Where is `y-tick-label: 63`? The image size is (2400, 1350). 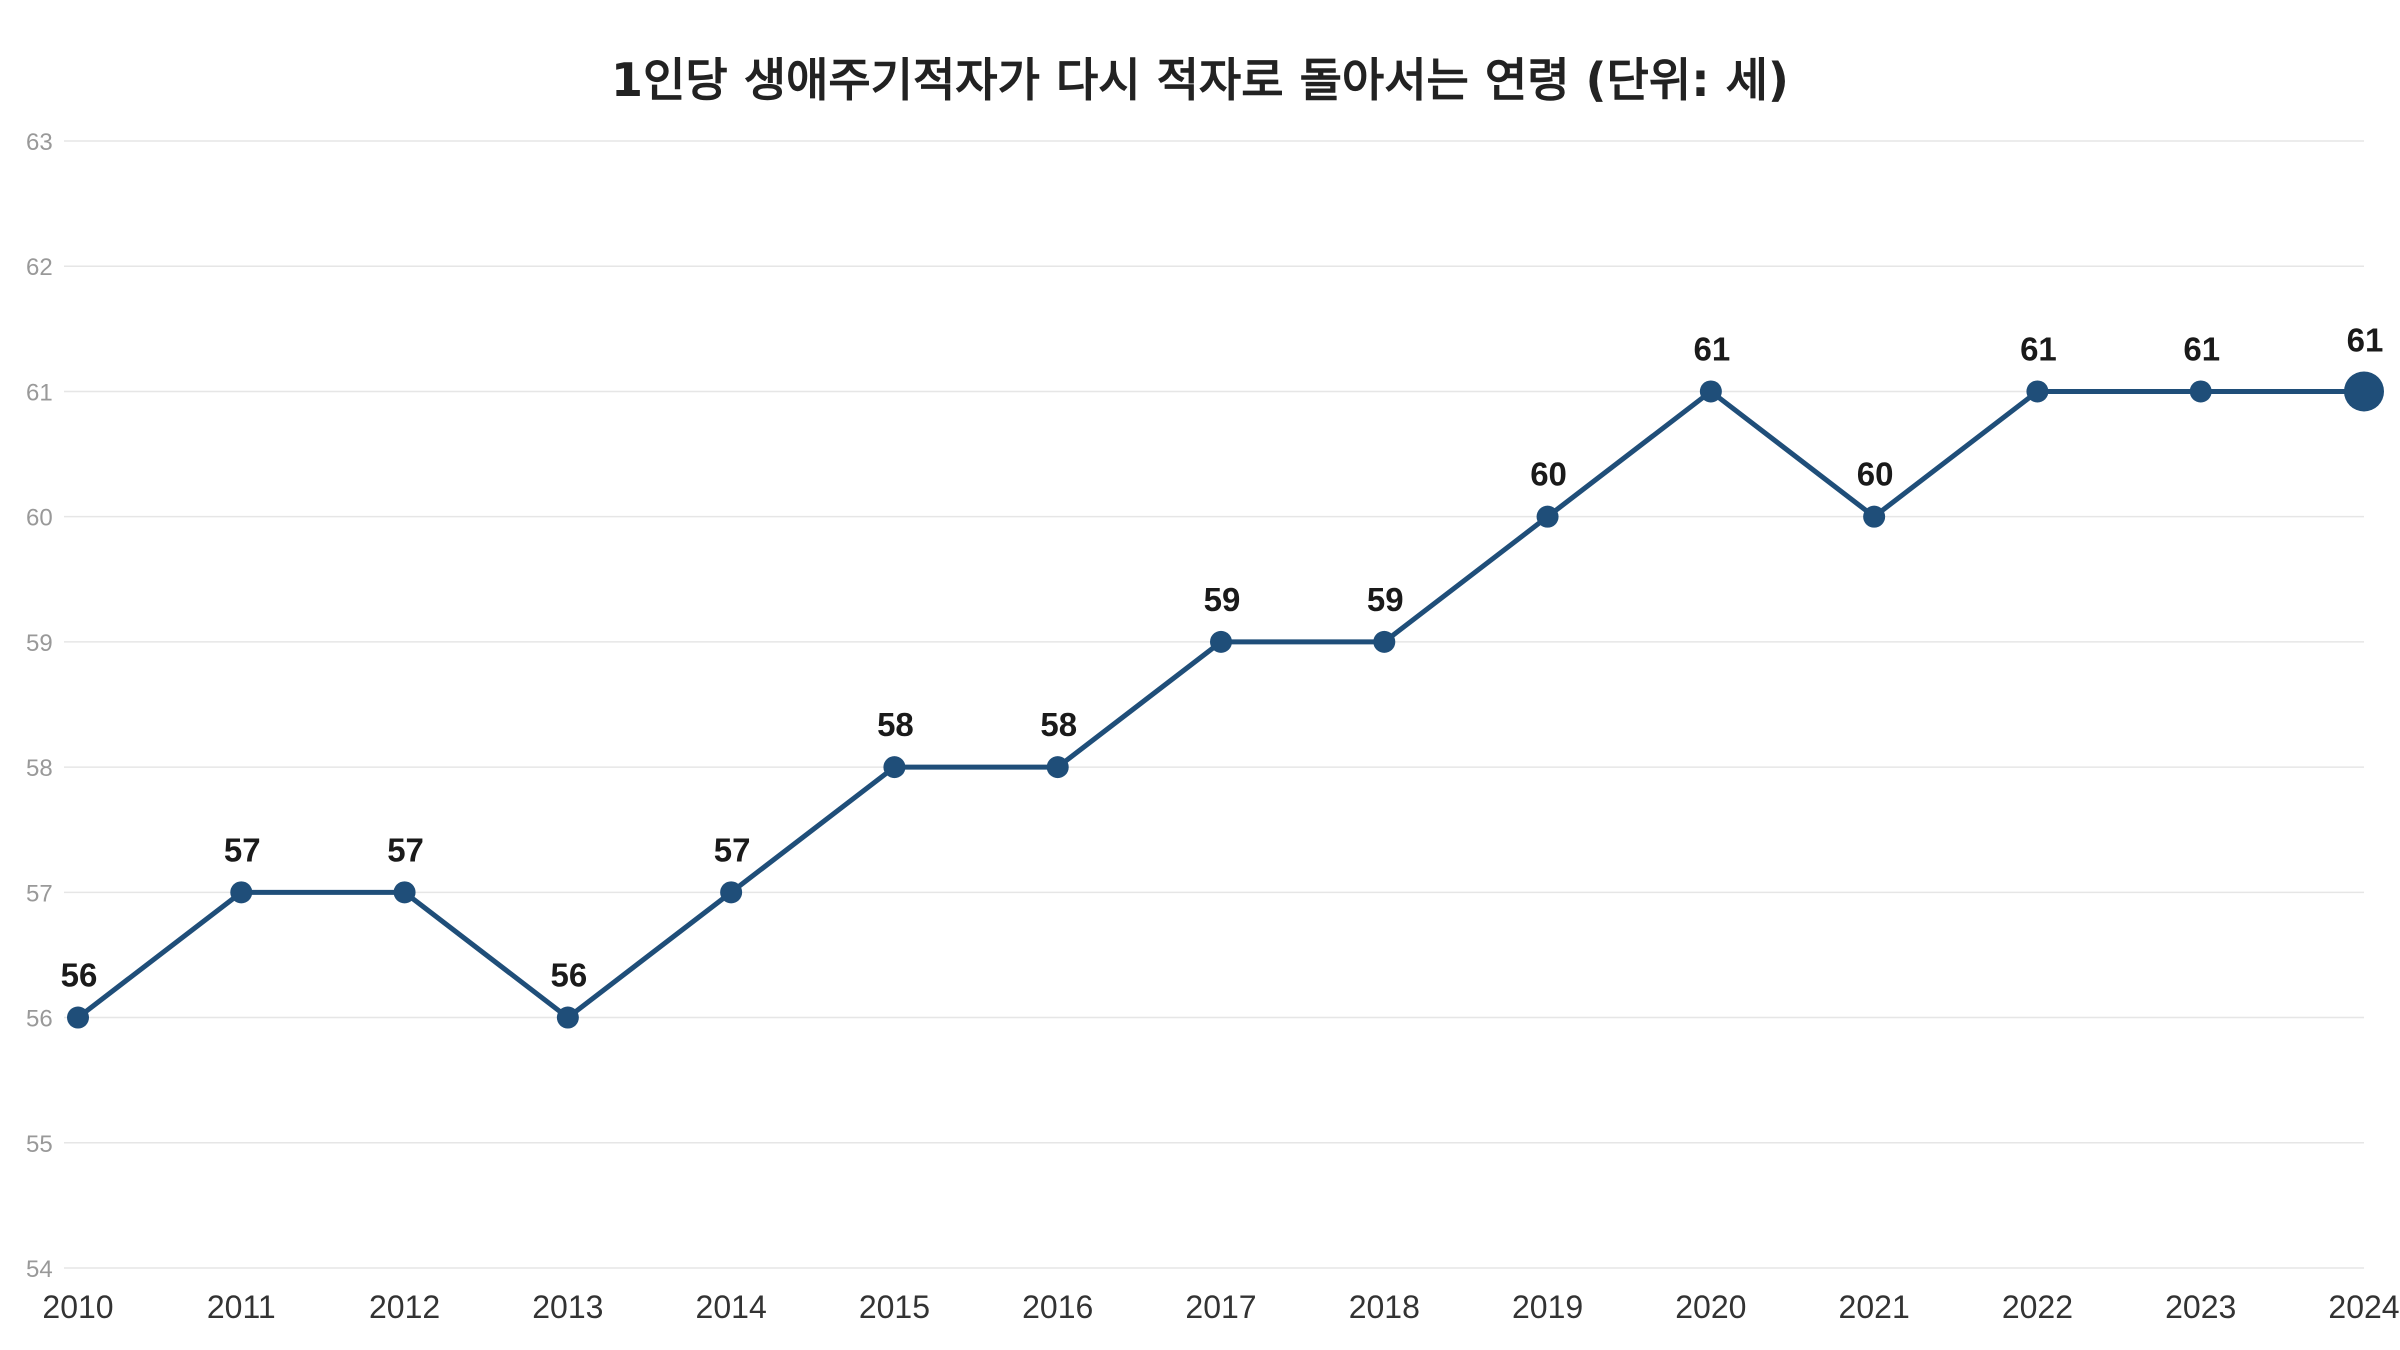 y-tick-label: 63 is located at coordinates (39, 142).